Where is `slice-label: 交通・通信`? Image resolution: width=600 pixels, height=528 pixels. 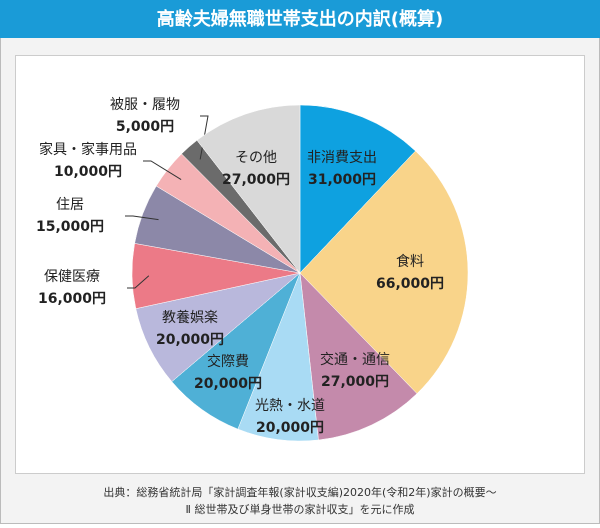 slice-label: 交通・通信 is located at coordinates (355, 359).